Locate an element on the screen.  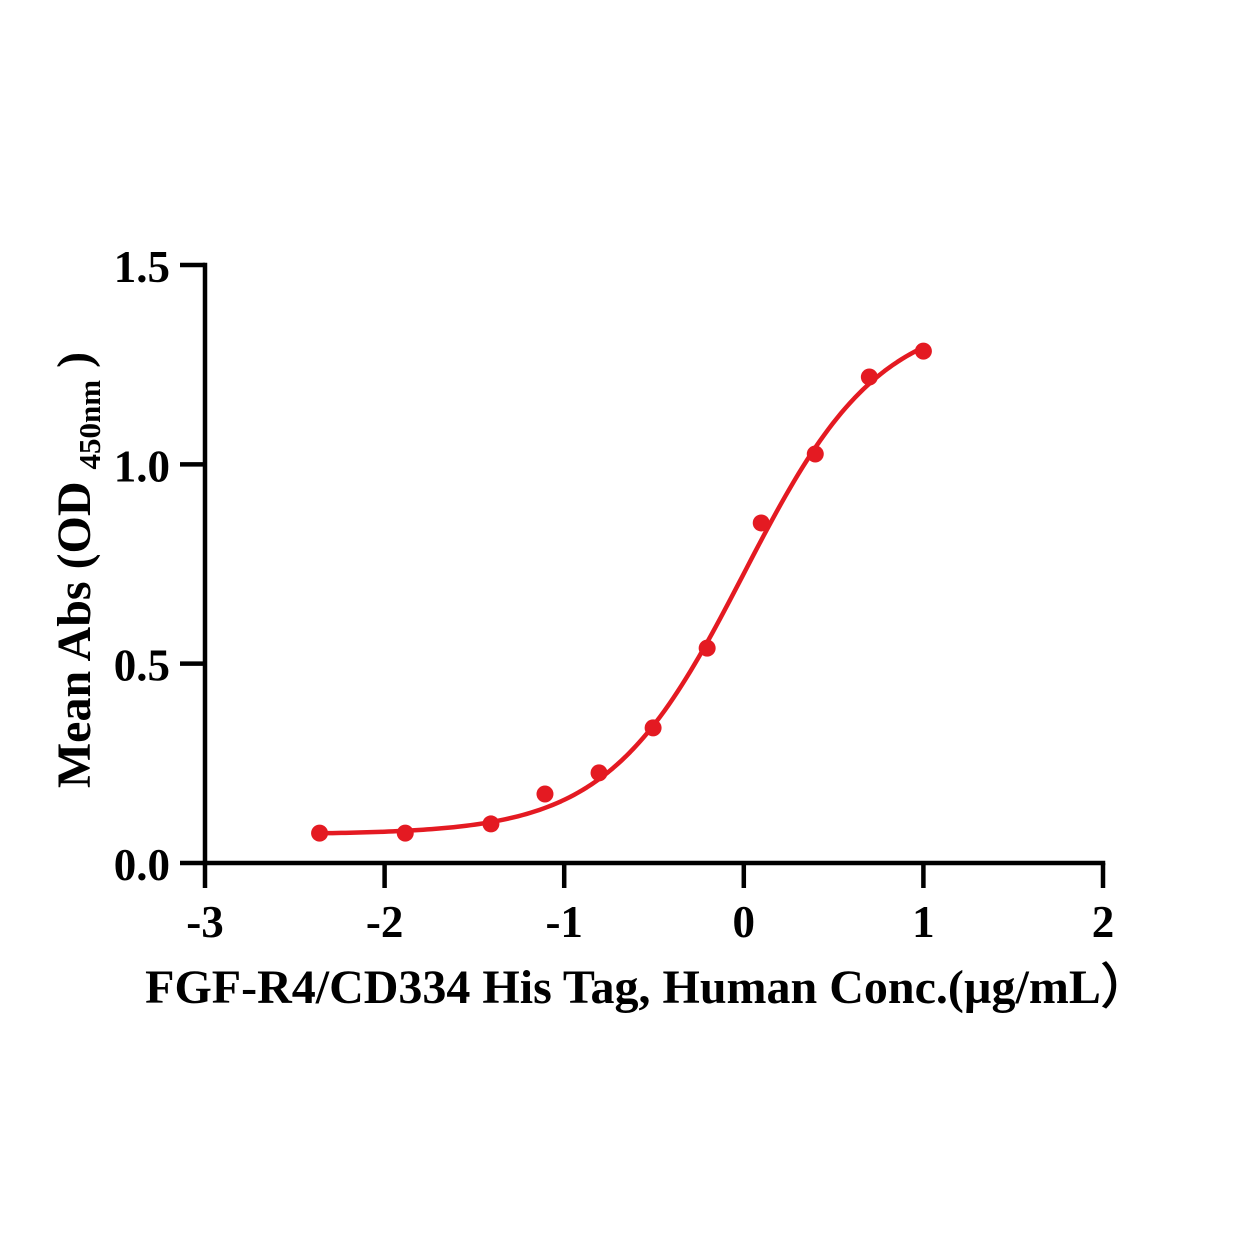
y-axis-title: Mean Abs (OD 450nm ) is located at coordinates (79, 570).